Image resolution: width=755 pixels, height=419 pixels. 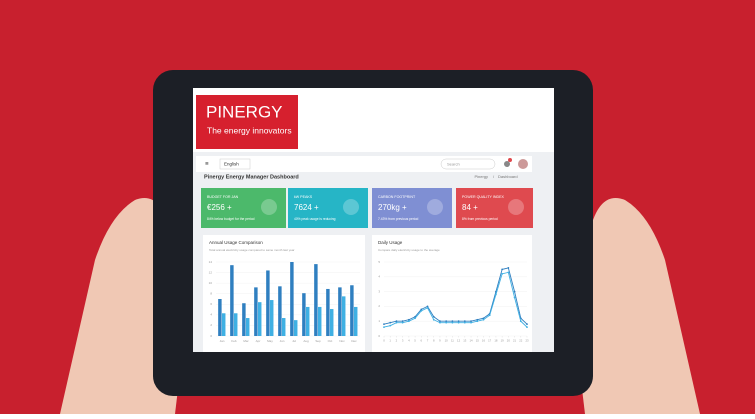 What do you see at coordinates (490, 341) in the screenshot?
I see `x-tick-label: 17` at bounding box center [490, 341].